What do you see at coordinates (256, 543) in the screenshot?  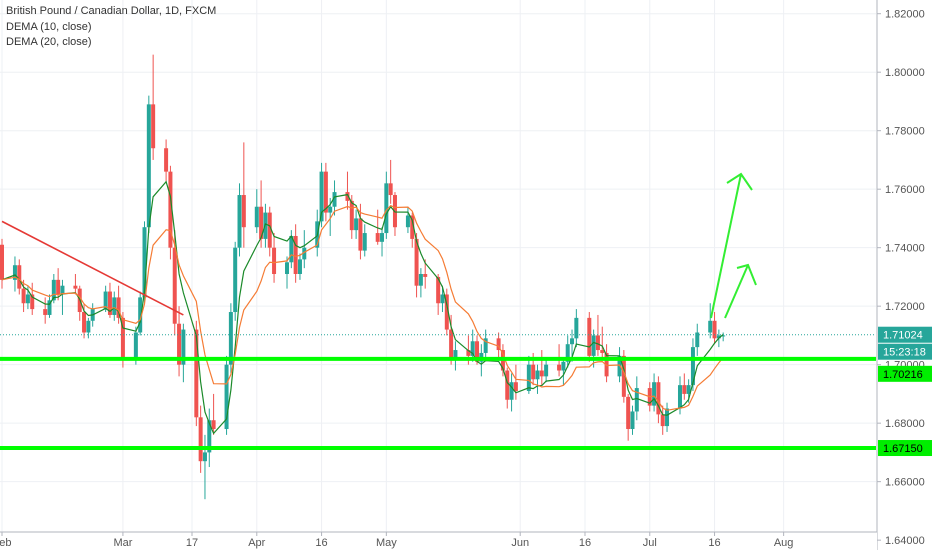 I see `time-tick-label: Apr` at bounding box center [256, 543].